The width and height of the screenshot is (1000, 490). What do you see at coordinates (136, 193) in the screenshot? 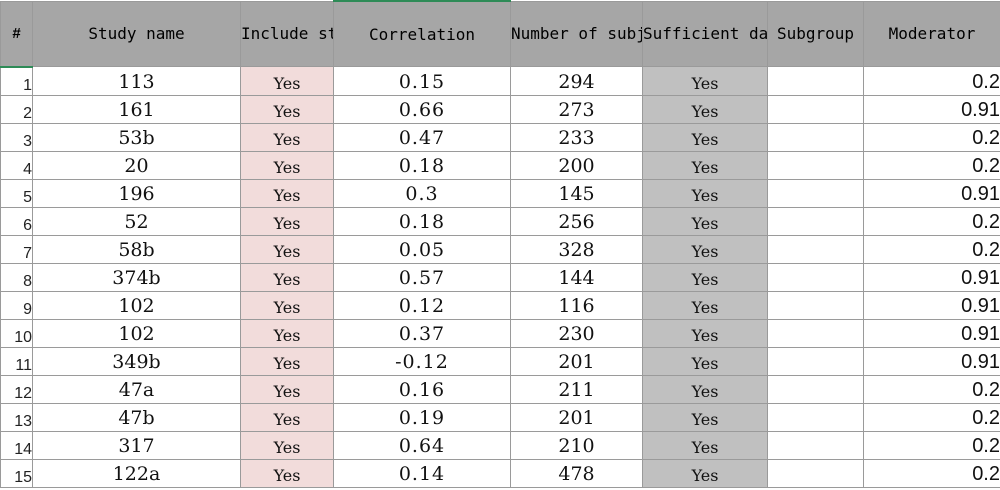
I see `study-name-cell: 196` at bounding box center [136, 193].